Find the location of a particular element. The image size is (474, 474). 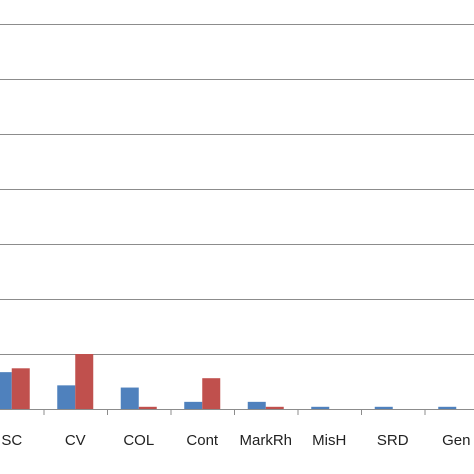

x-tick-label: Cont is located at coordinates (202, 440).